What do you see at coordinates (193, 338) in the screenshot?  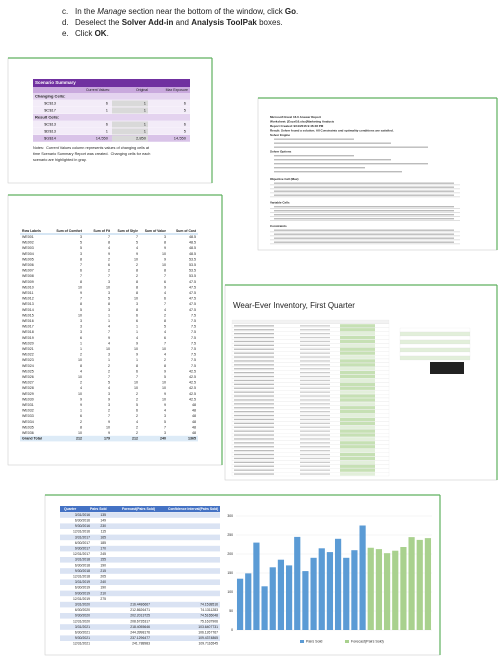 I see `pivot-cell: 7.5` at bounding box center [193, 338].